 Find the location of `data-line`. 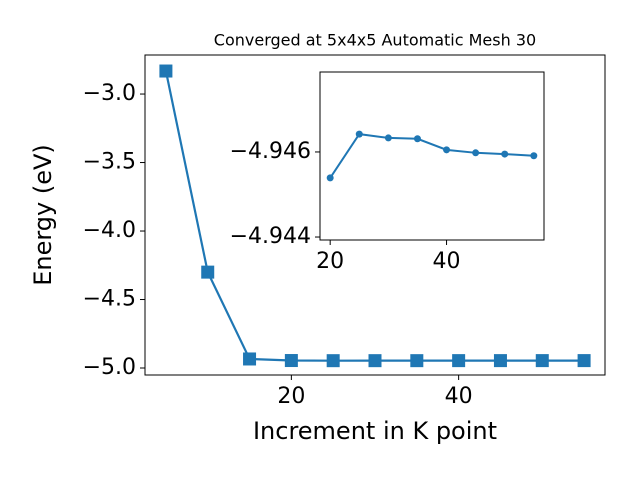

data-line is located at coordinates (431, 156).